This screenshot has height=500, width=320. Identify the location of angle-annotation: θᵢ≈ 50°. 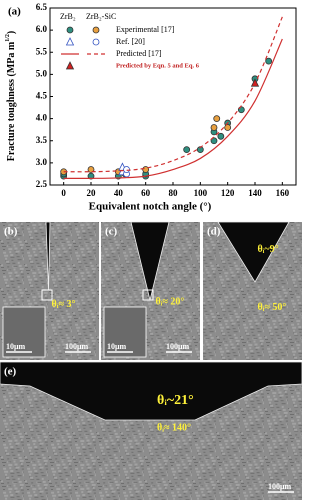
(271, 307).